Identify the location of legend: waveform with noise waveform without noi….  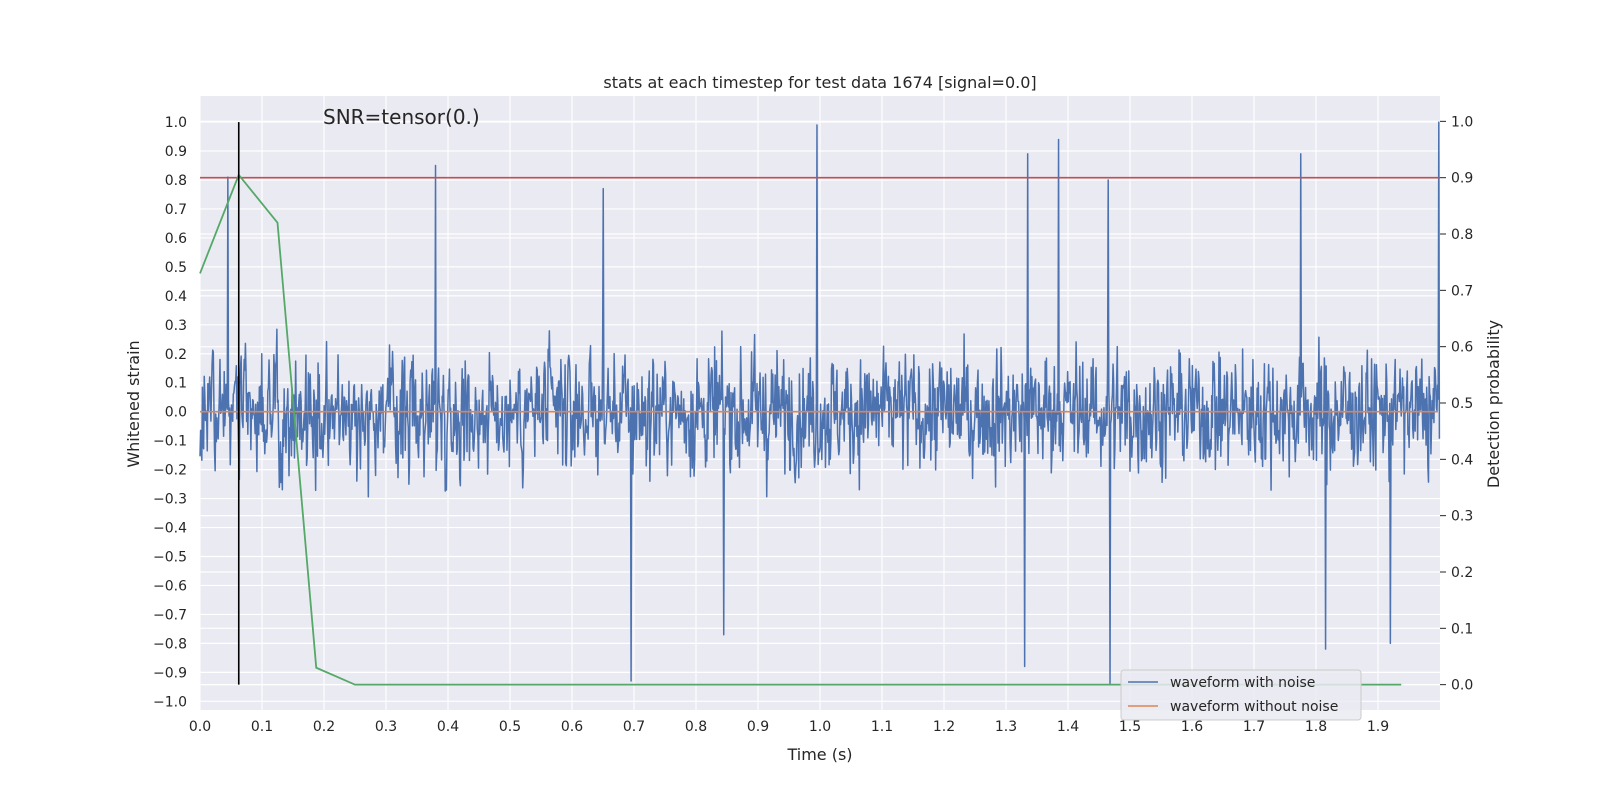
(1241, 695).